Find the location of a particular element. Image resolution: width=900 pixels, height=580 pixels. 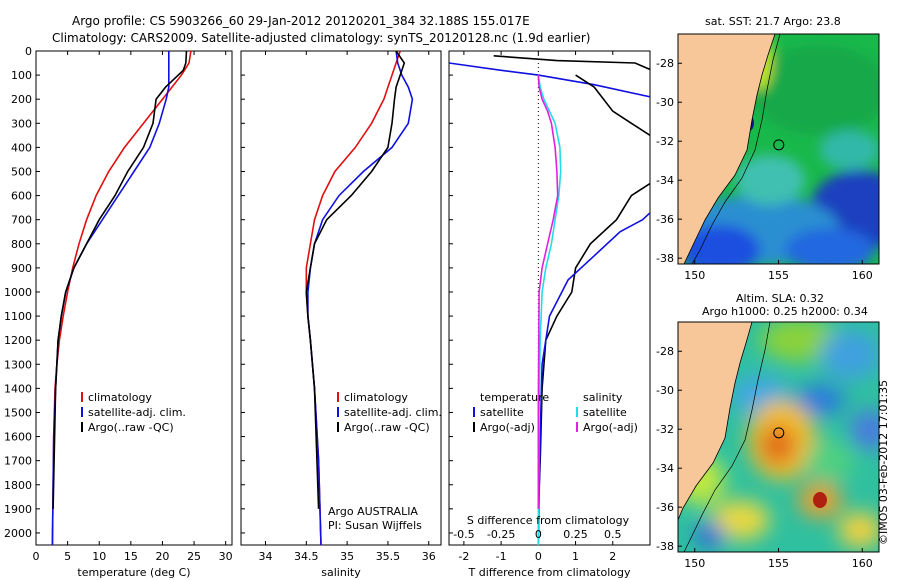

argo-location-marker-sla is located at coordinates (779, 433).